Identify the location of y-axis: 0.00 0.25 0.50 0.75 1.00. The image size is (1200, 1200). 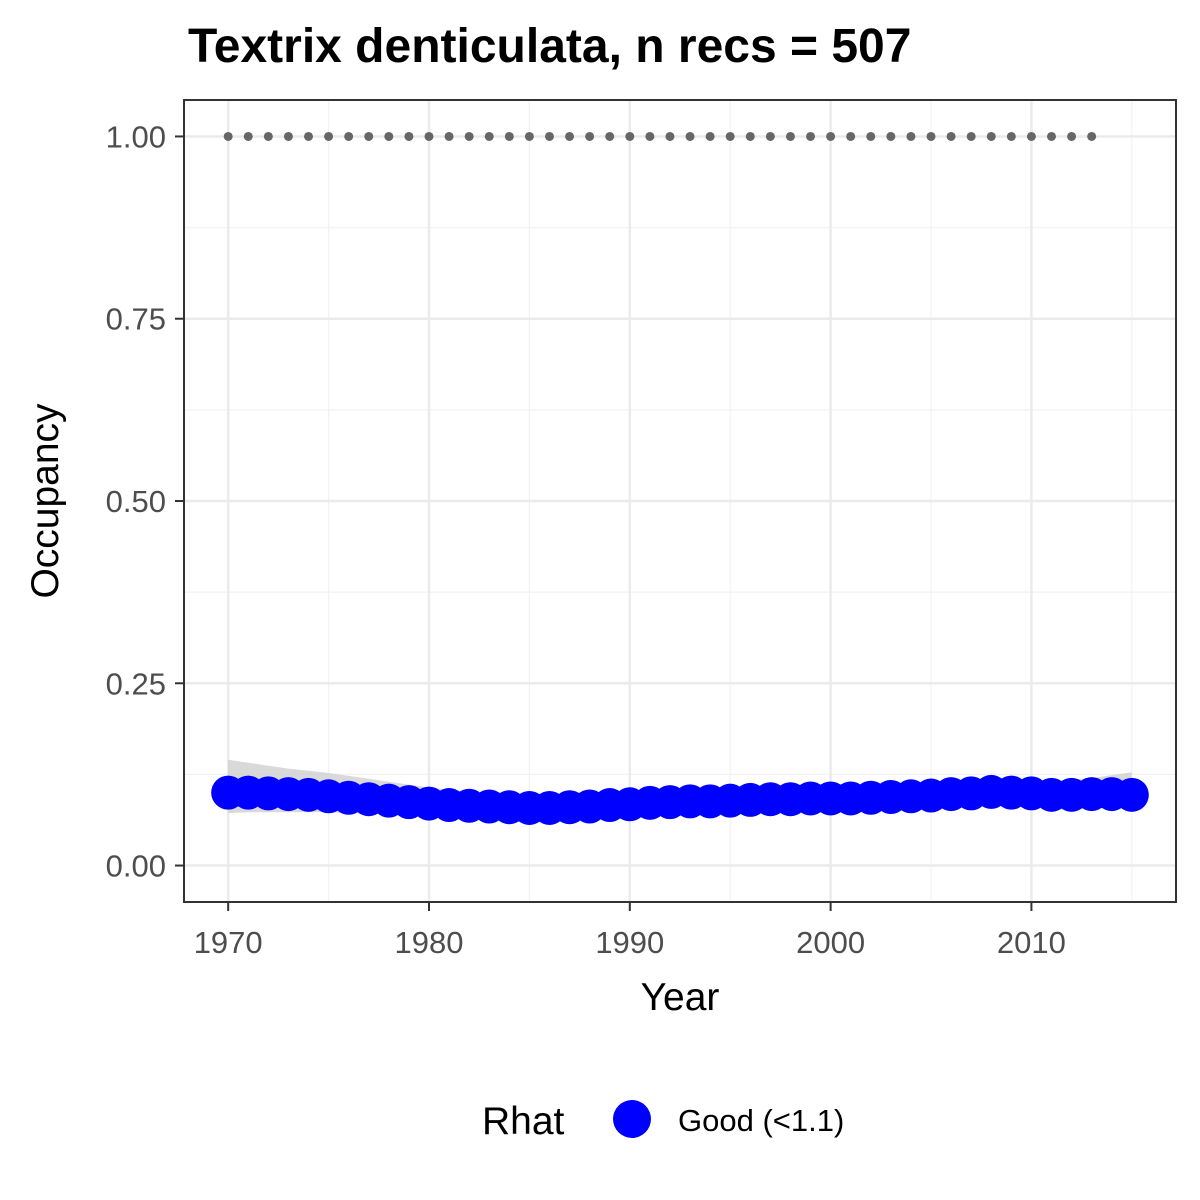
(145, 501).